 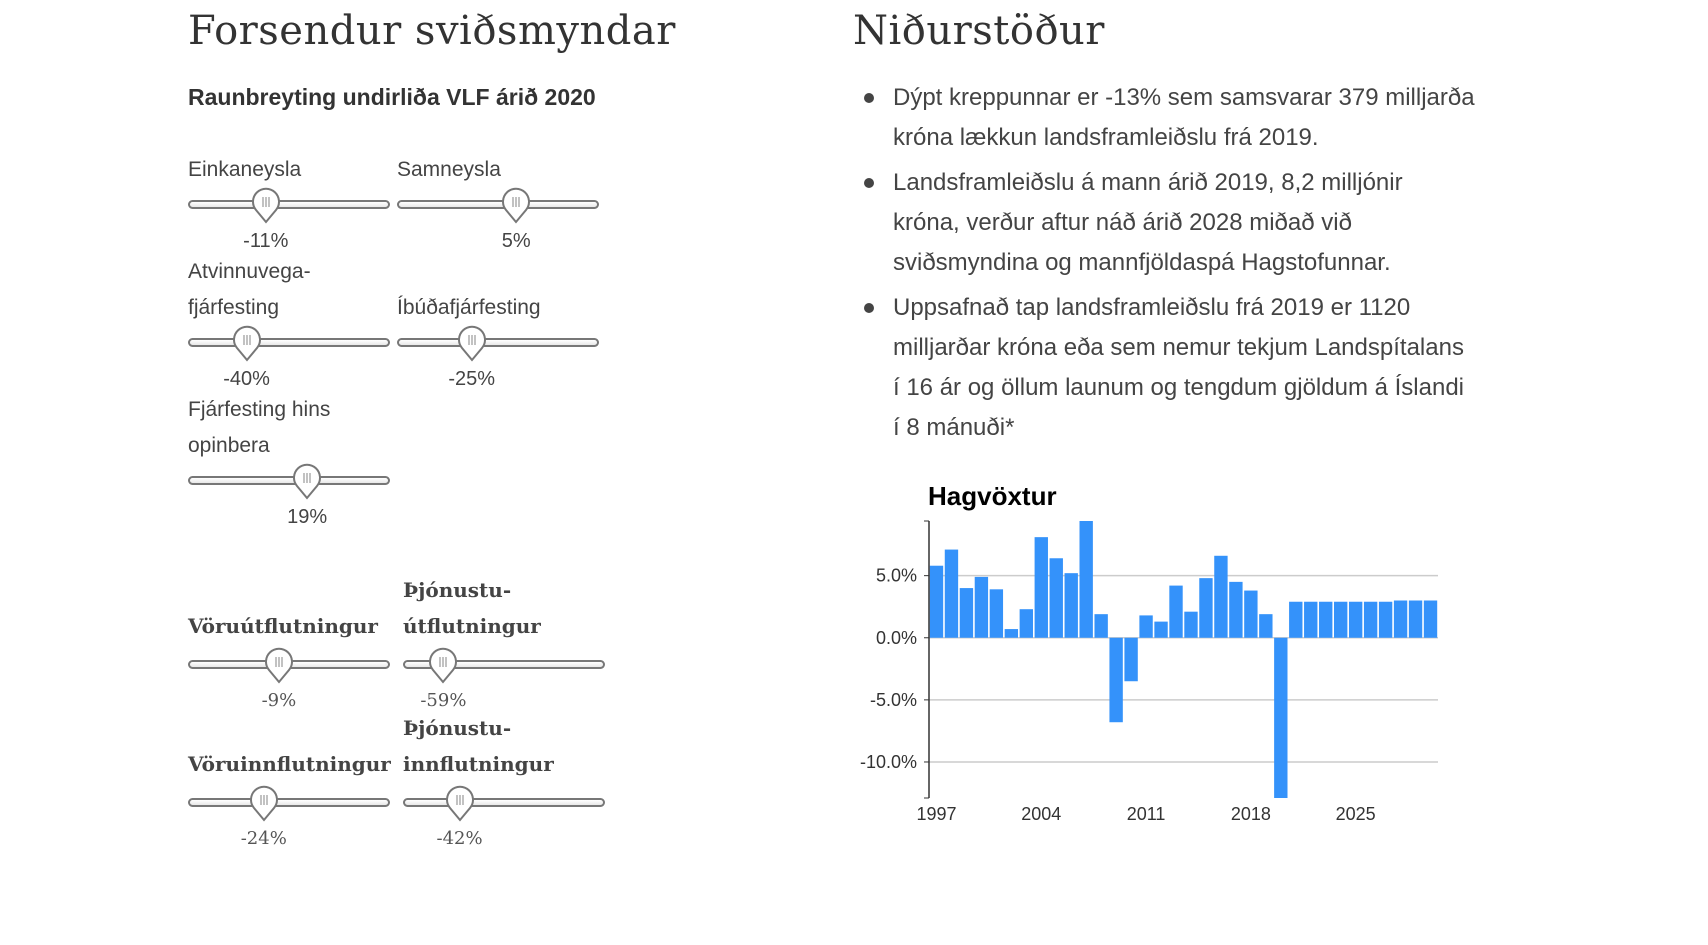 I want to click on slider-value: -40%, so click(x=246, y=379).